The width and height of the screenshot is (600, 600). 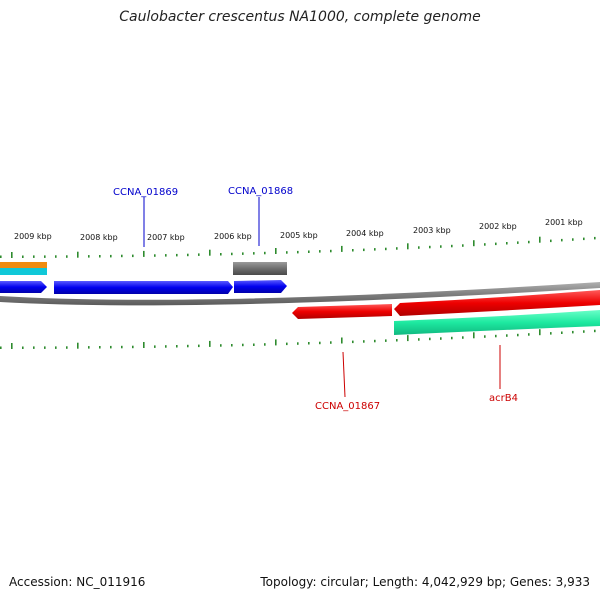 What do you see at coordinates (298, 339) in the screenshot?
I see `inner-tick-marks` at bounding box center [298, 339].